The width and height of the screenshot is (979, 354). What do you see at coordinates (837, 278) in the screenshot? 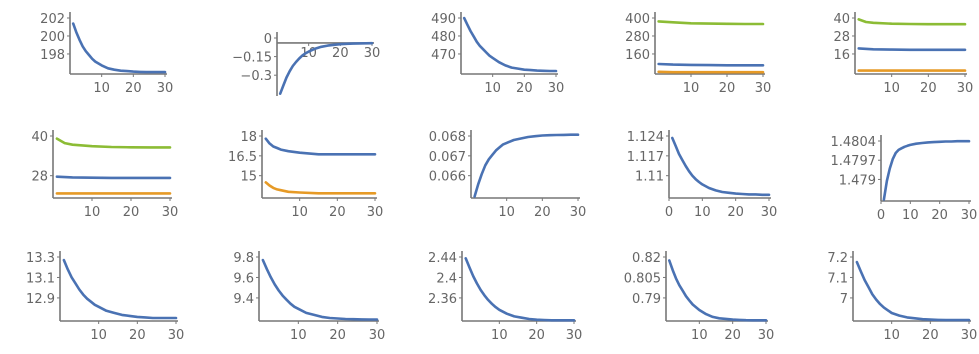
I see `y-tick-label: 7.1` at bounding box center [837, 278].